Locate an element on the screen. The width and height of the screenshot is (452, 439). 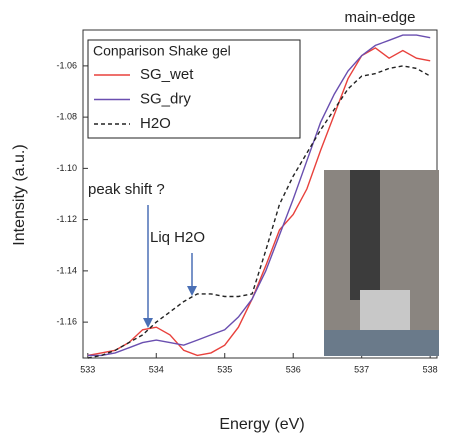
y-tick-label: -1.12 is located at coordinates (66, 219).